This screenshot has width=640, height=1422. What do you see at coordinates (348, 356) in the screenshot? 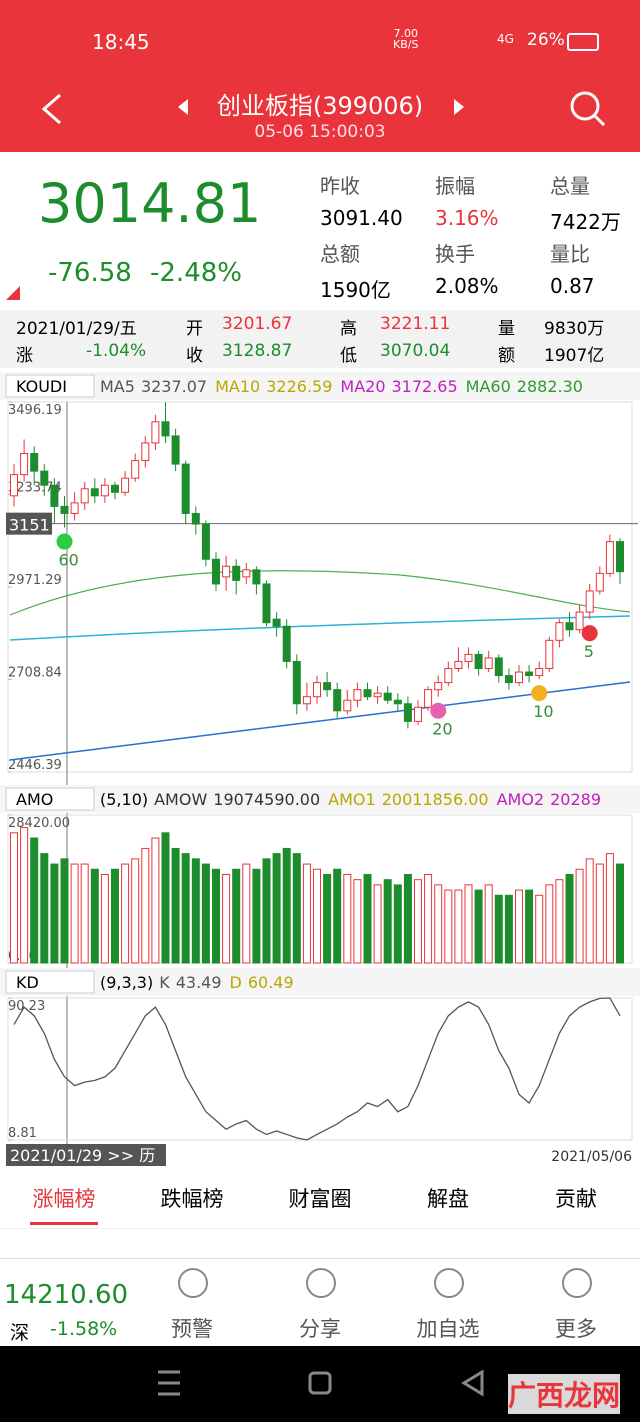
I see `day-label: 低` at bounding box center [348, 356].